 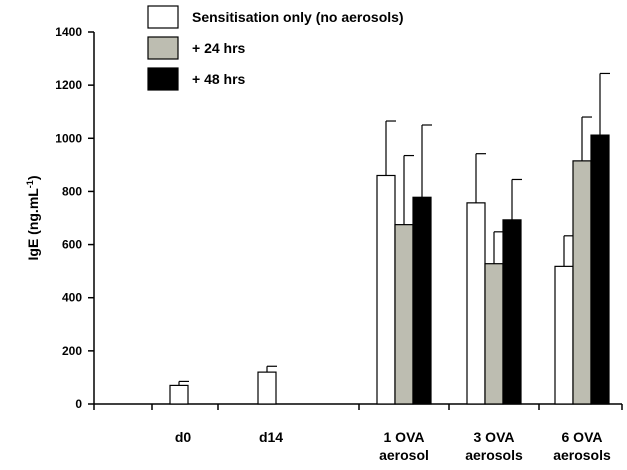 What do you see at coordinates (68, 85) in the screenshot?
I see `y-tick-label: 1200` at bounding box center [68, 85].